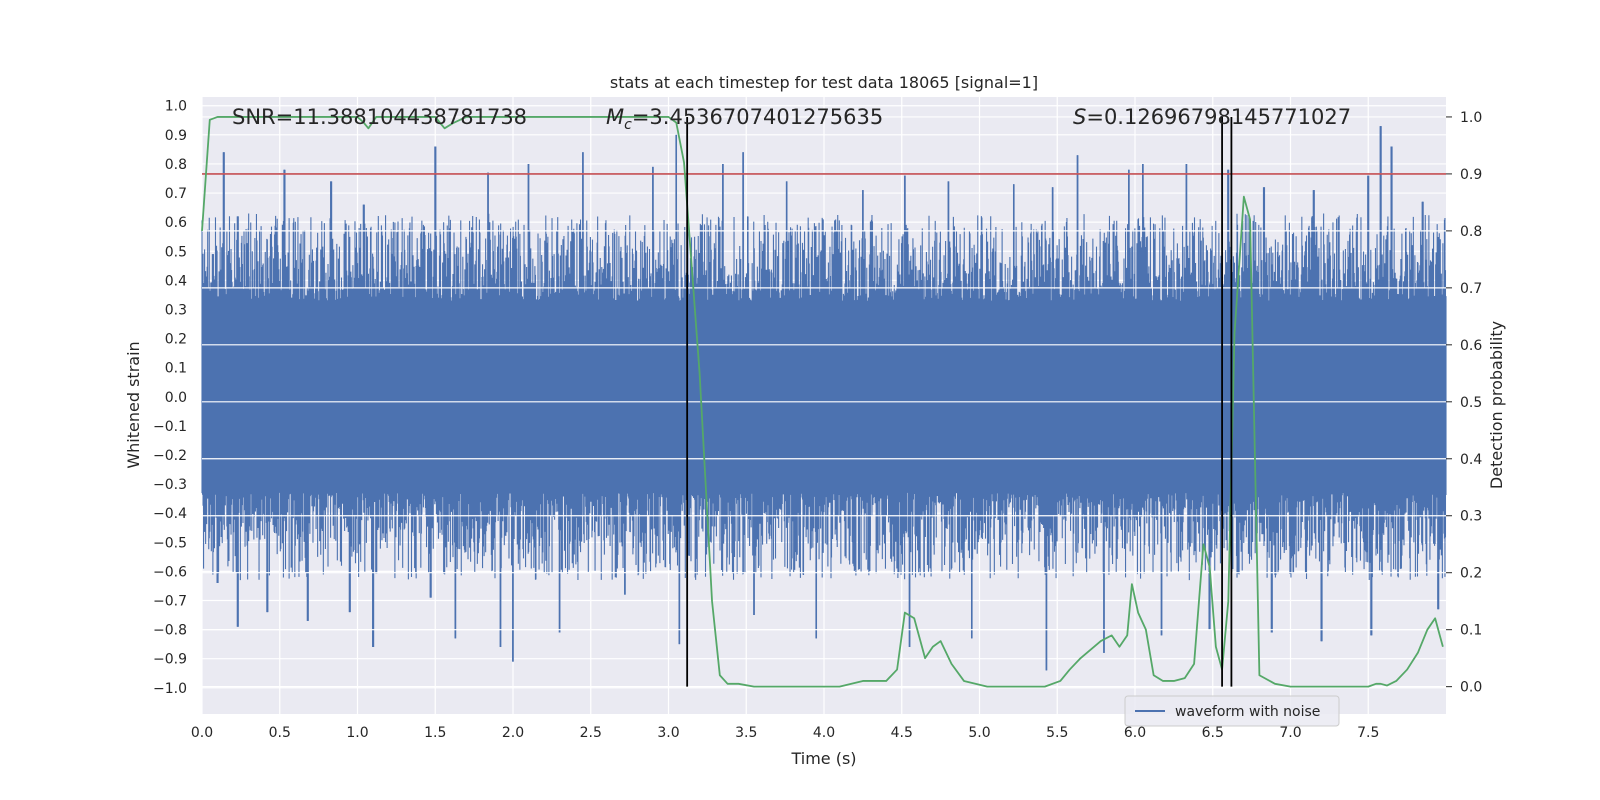 Image resolution: width=1600 pixels, height=800 pixels. What do you see at coordinates (170, 427) in the screenshot?
I see `y-left-tick-label: −0.1` at bounding box center [170, 427].